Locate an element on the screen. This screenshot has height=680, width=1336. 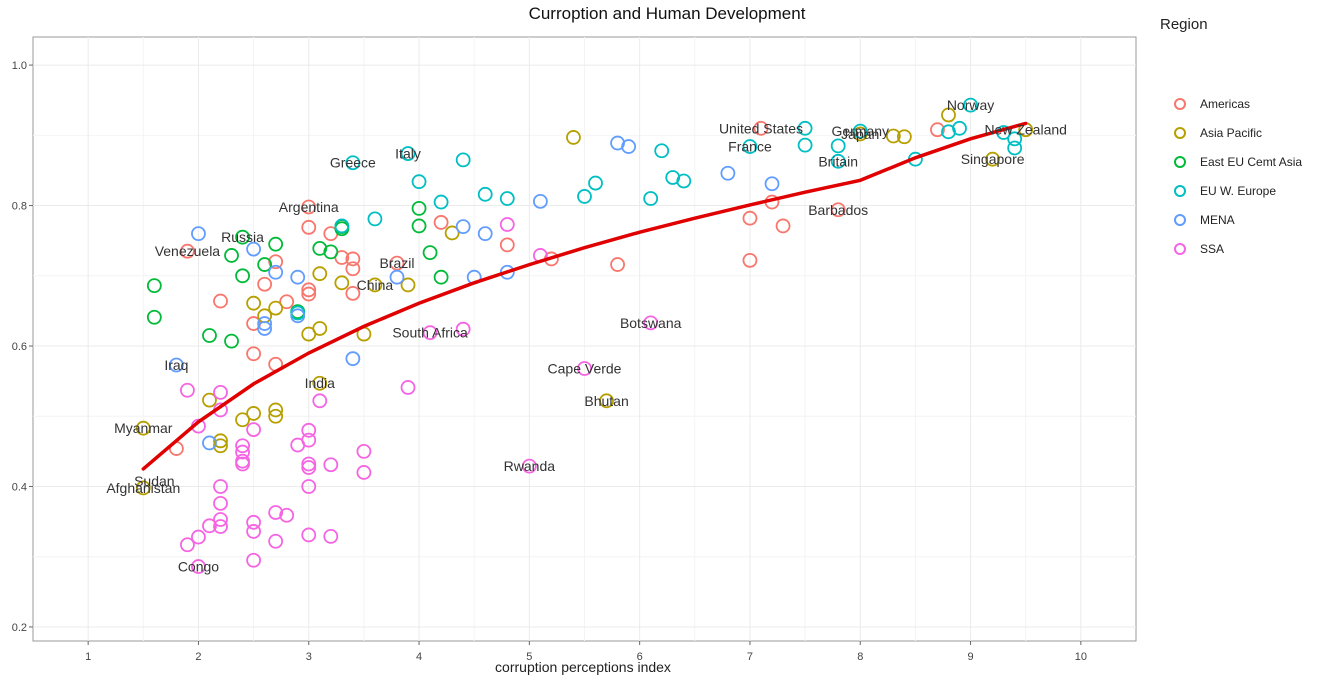
point-annotation: Barbados is located at coordinates (838, 210).